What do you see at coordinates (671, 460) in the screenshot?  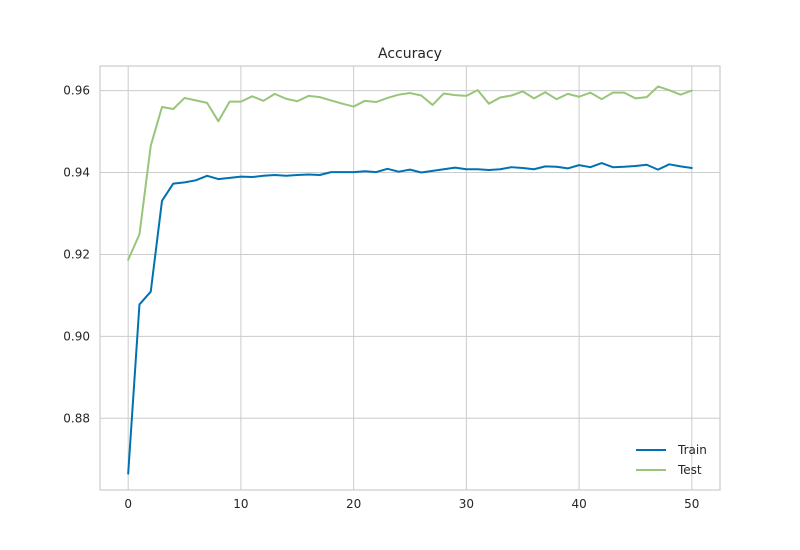 I see `legend: Train Test` at bounding box center [671, 460].